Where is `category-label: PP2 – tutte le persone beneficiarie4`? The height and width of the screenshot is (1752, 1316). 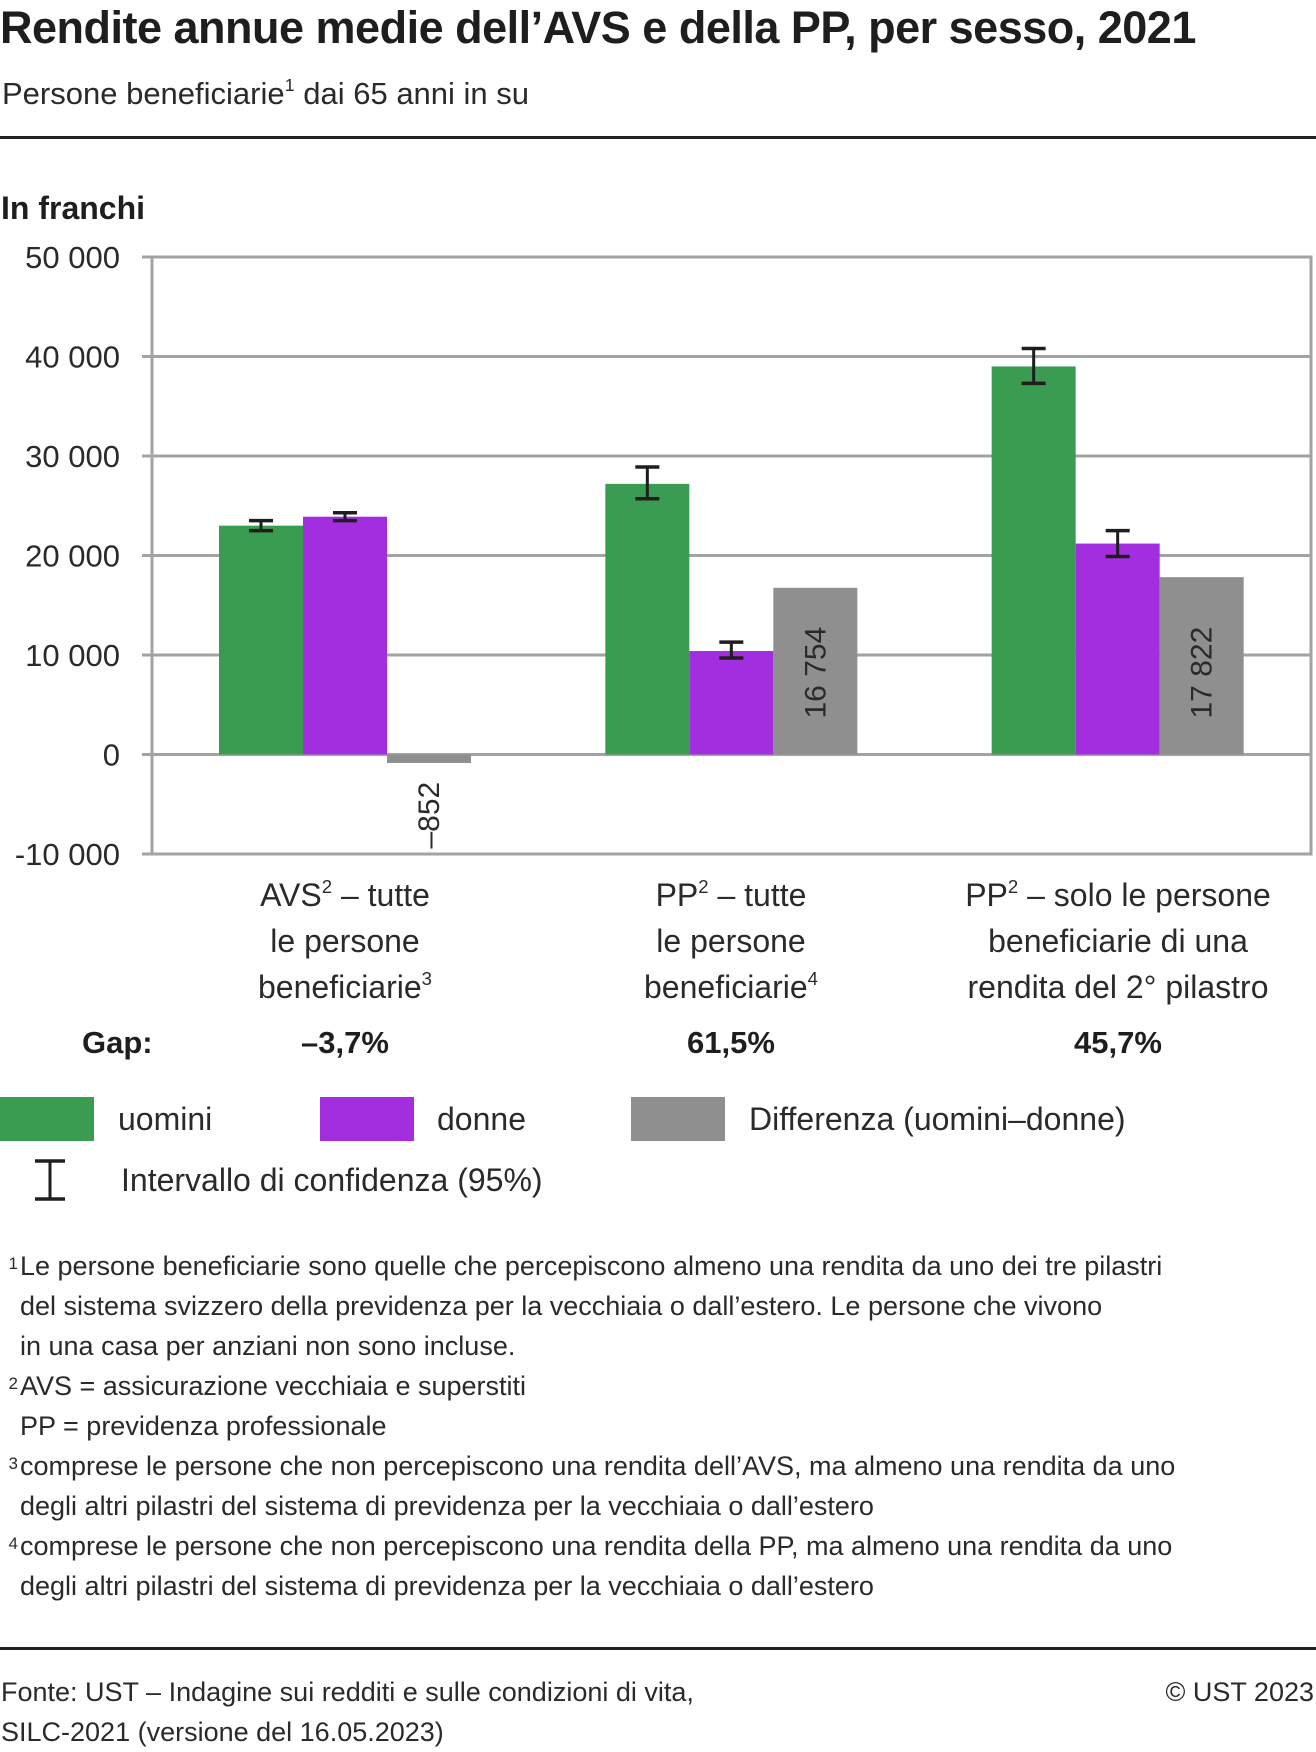 category-label: PP2 – tutte le persone beneficiarie4 is located at coordinates (731, 941).